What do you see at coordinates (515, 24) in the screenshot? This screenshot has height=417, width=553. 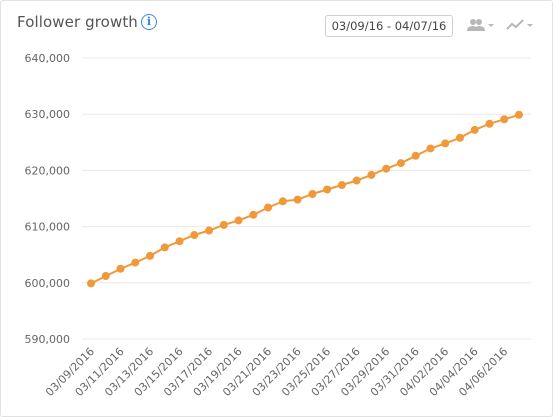 I see `trend-line-icon` at bounding box center [515, 24].